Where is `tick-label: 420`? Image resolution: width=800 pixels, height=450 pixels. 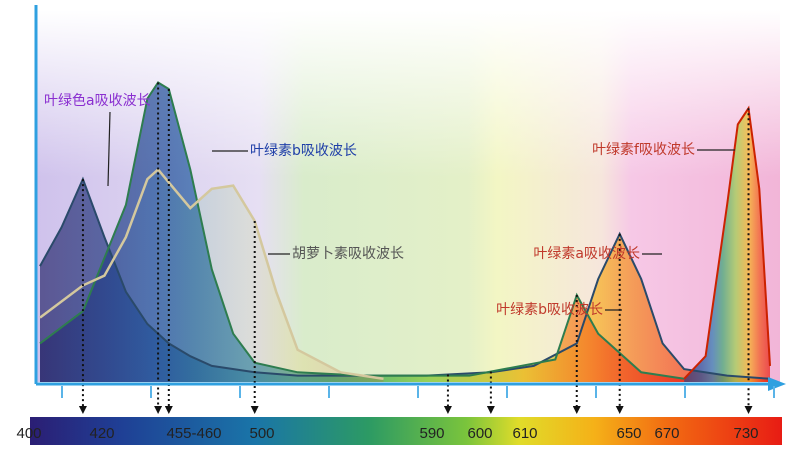
tick-label: 420 is located at coordinates (101, 433).